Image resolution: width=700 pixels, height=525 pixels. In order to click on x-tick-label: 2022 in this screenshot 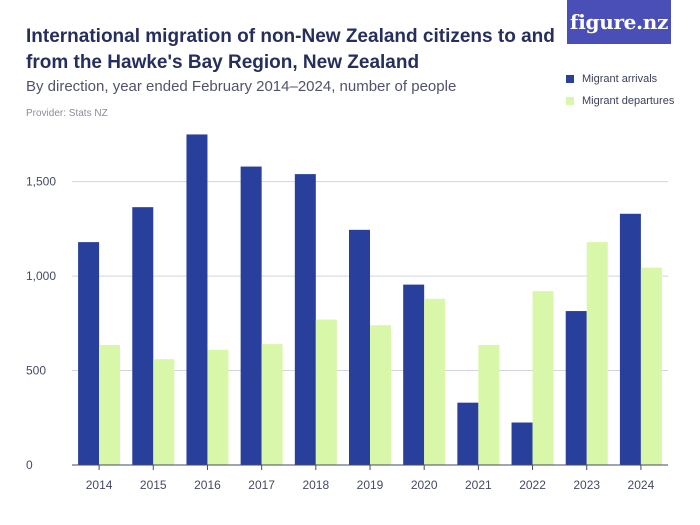, I will do `click(532, 485)`.